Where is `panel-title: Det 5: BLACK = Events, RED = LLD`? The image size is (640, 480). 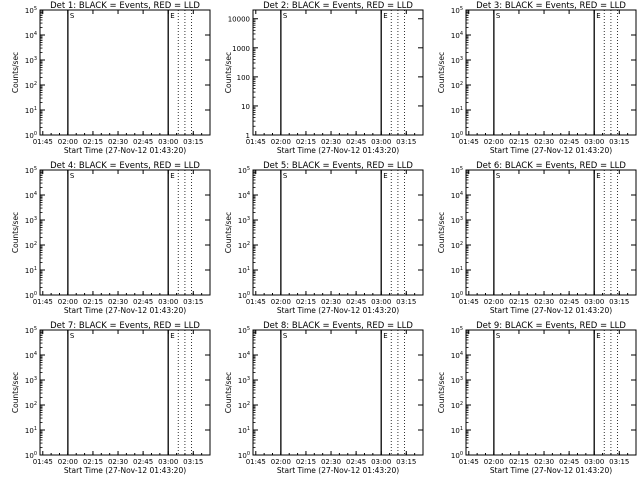 panel-title: Det 5: BLACK = Events, RED = LLD is located at coordinates (338, 166).